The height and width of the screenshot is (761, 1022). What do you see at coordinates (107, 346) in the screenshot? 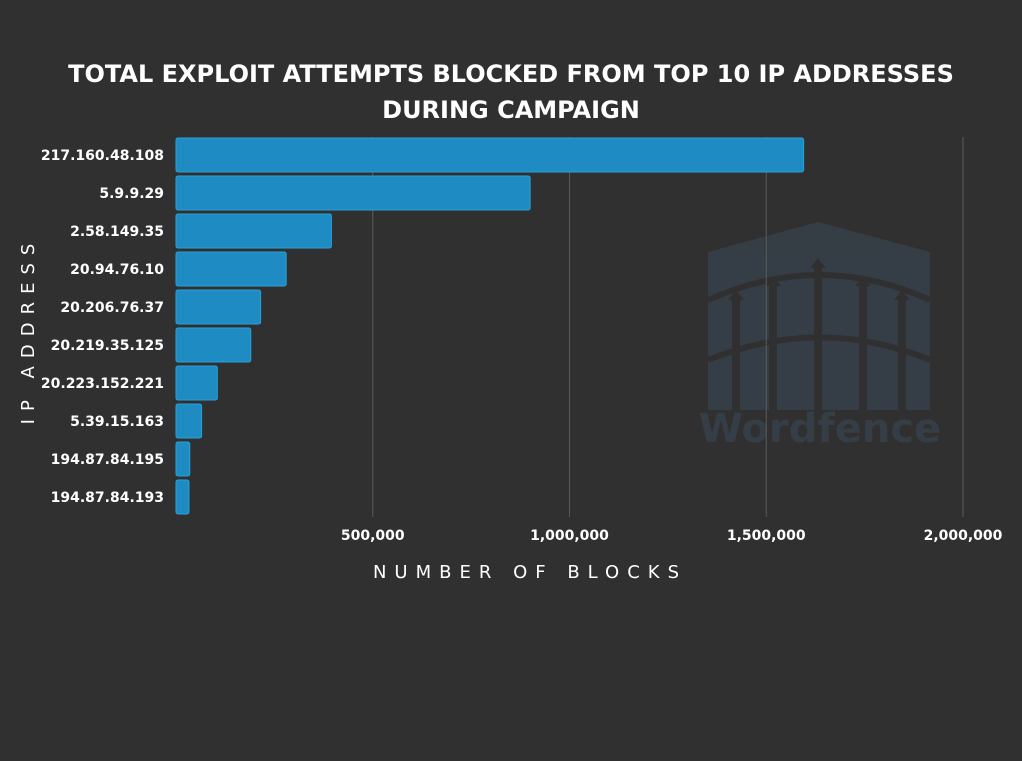
I see `y-tick-label: 20.219.35.125` at bounding box center [107, 346].